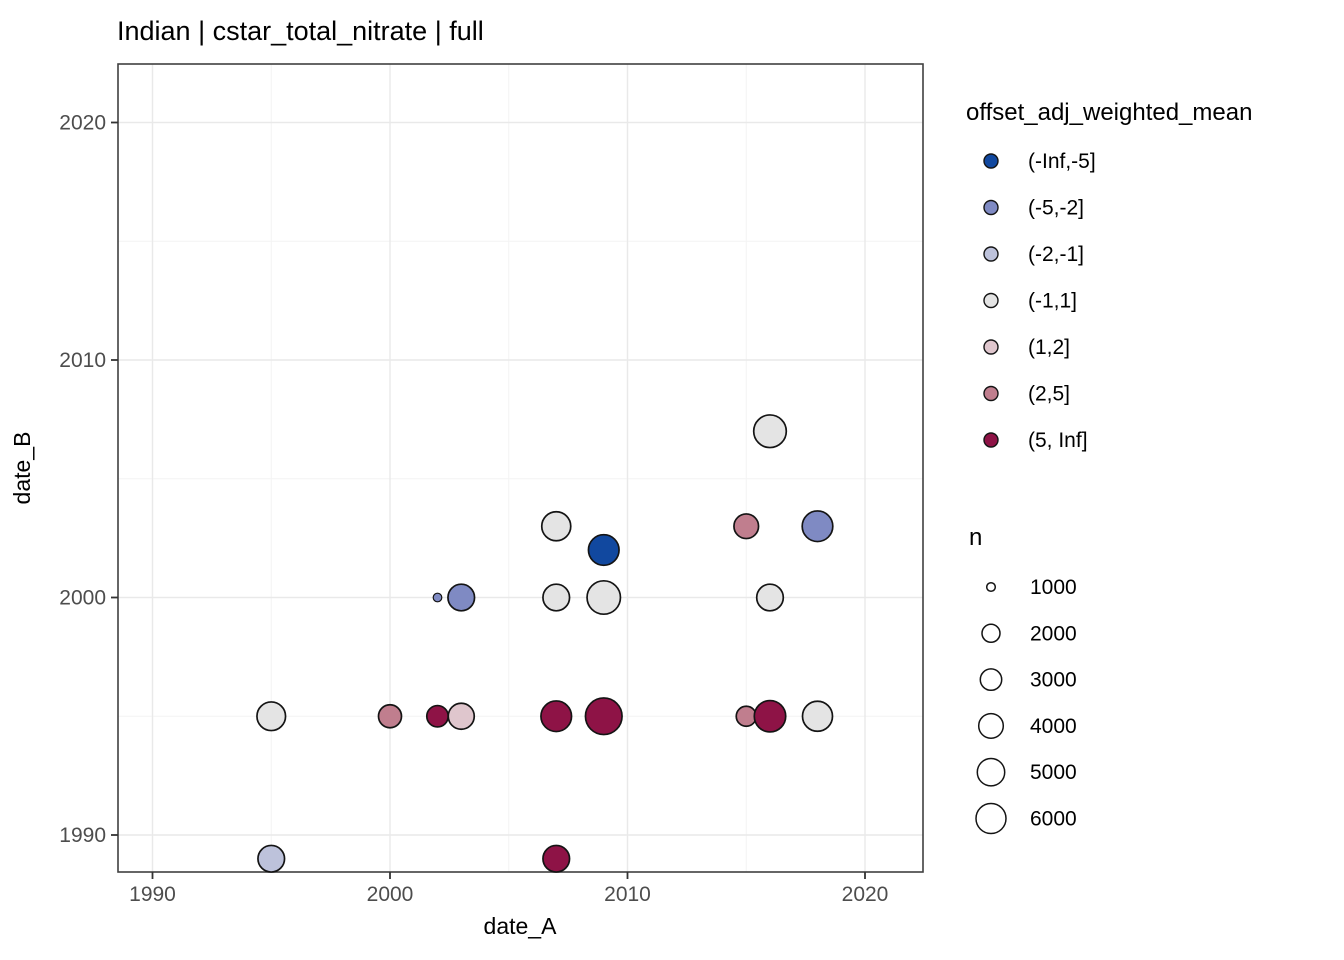 Image resolution: width=1344 pixels, height=960 pixels. I want to click on x-tick-label: 2010, so click(627, 894).